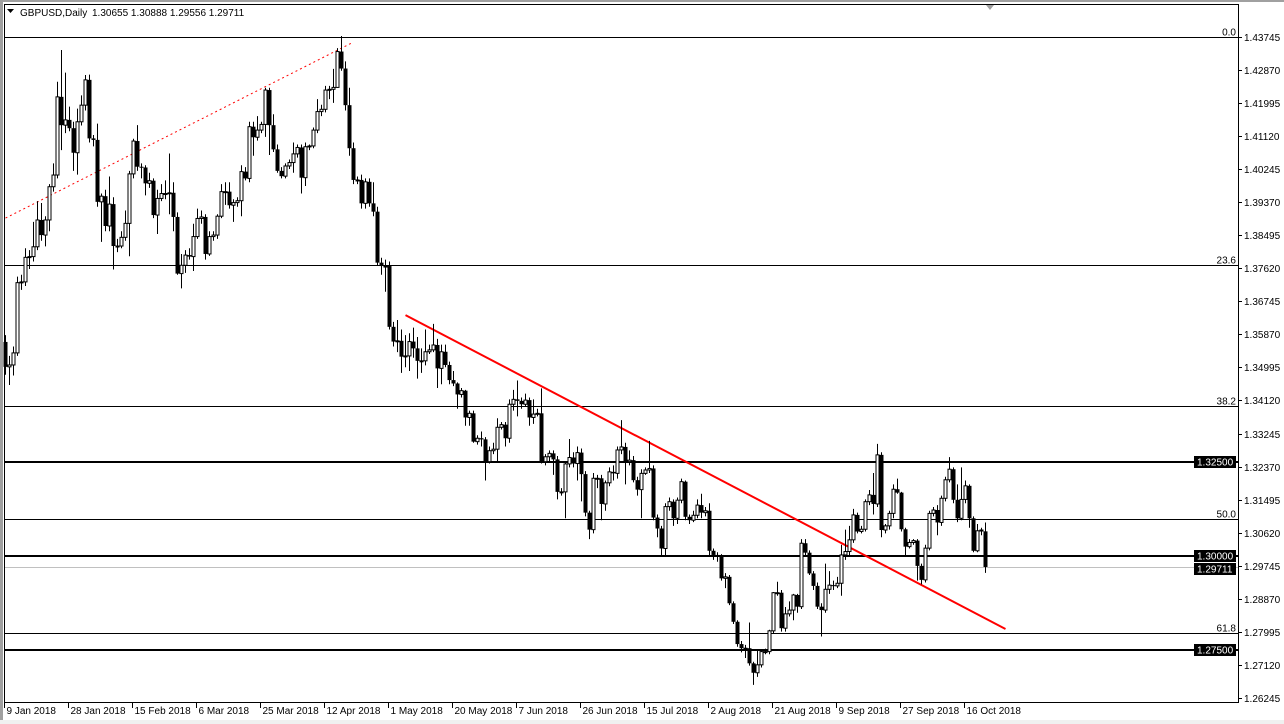 This screenshot has width=1284, height=724. What do you see at coordinates (1262, 71) in the screenshot?
I see `price-tick-label: 1.42870` at bounding box center [1262, 71].